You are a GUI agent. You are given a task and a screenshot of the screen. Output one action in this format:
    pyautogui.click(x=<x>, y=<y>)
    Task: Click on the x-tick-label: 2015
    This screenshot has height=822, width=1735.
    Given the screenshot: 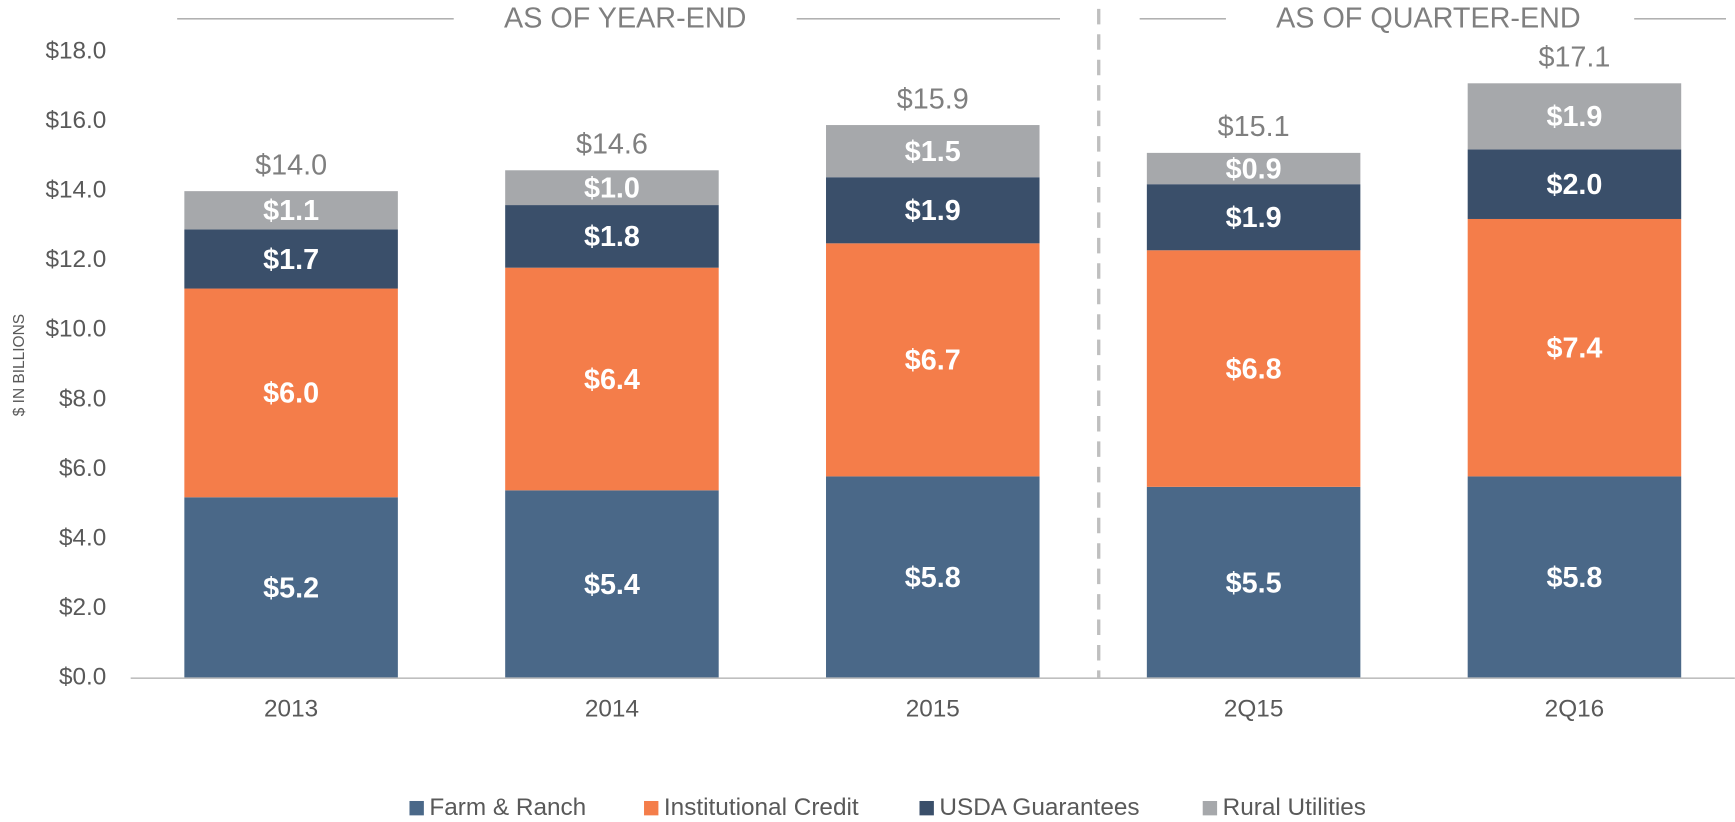 What is the action you would take?
    pyautogui.click(x=933, y=709)
    